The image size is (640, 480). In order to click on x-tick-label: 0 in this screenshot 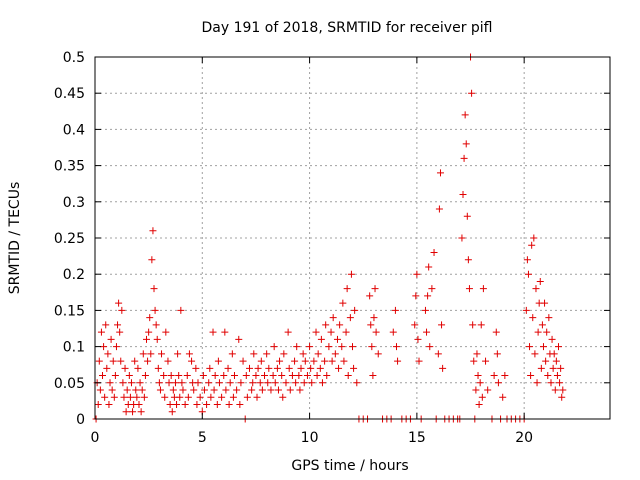, I will do `click(95, 438)`.